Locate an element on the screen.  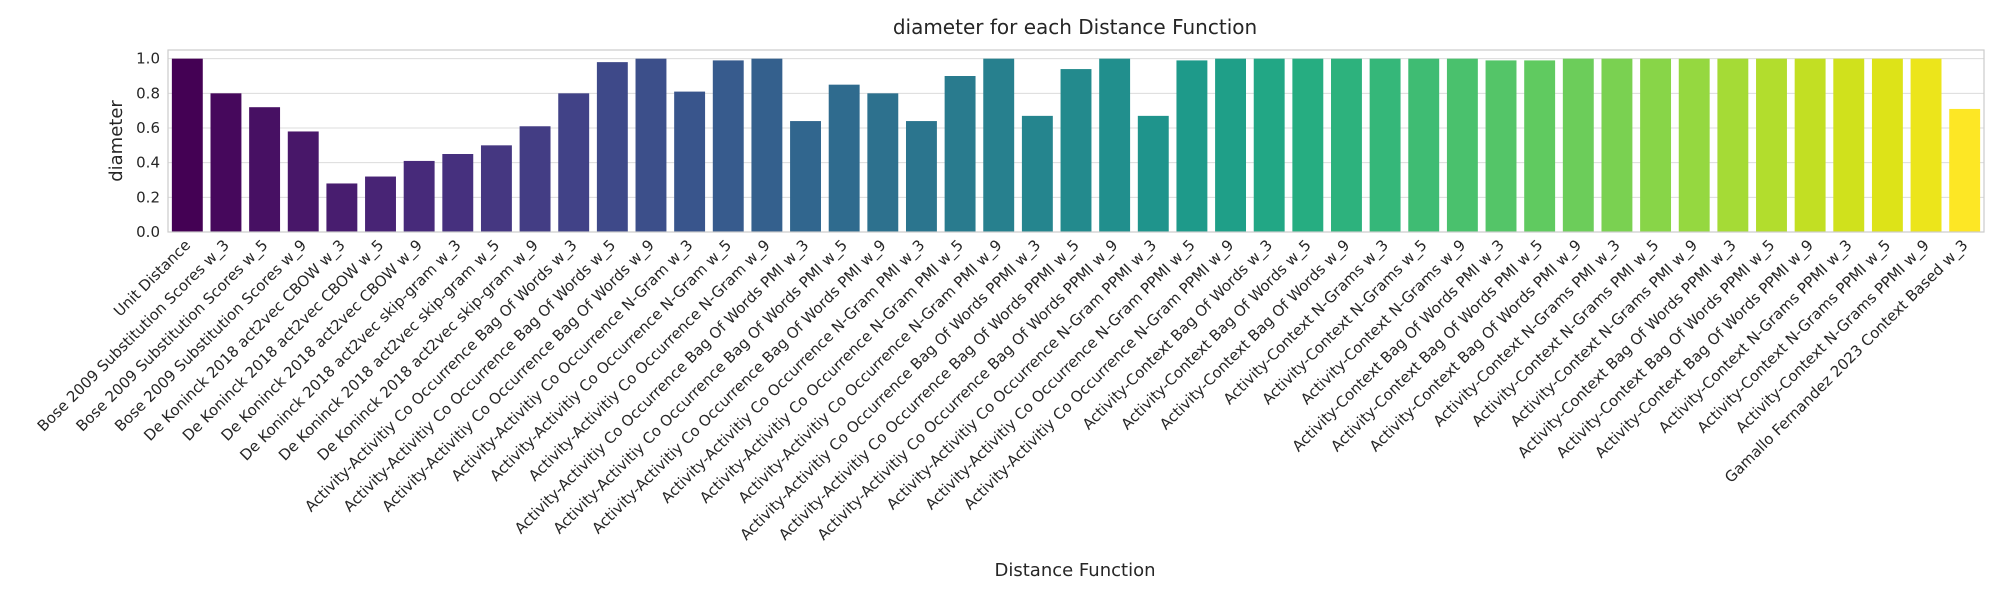
y-tick-label: 0.6 is located at coordinates (148, 128).